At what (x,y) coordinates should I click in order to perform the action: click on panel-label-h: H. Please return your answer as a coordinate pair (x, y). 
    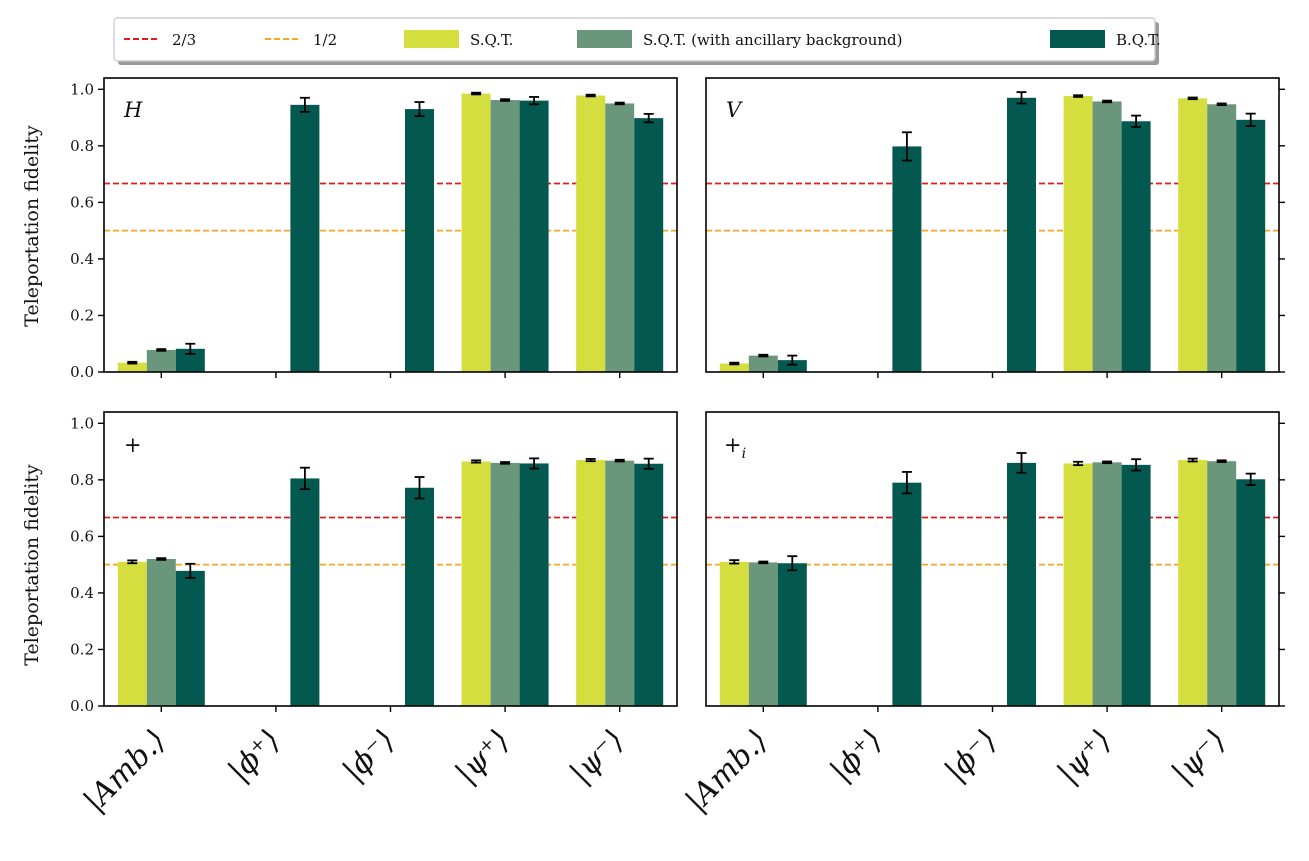
    Looking at the image, I should click on (133, 110).